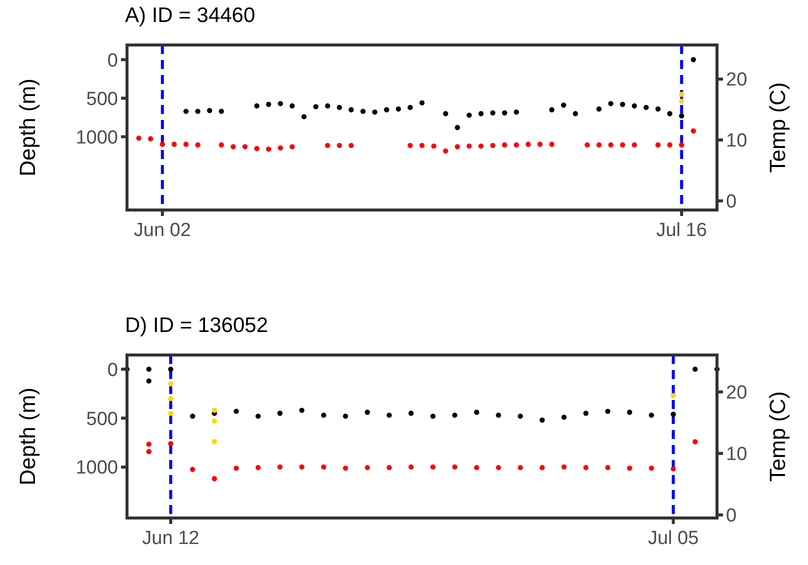 This screenshot has width=808, height=565. What do you see at coordinates (190, 15) in the screenshot?
I see `chart-title: A) ID = 34460` at bounding box center [190, 15].